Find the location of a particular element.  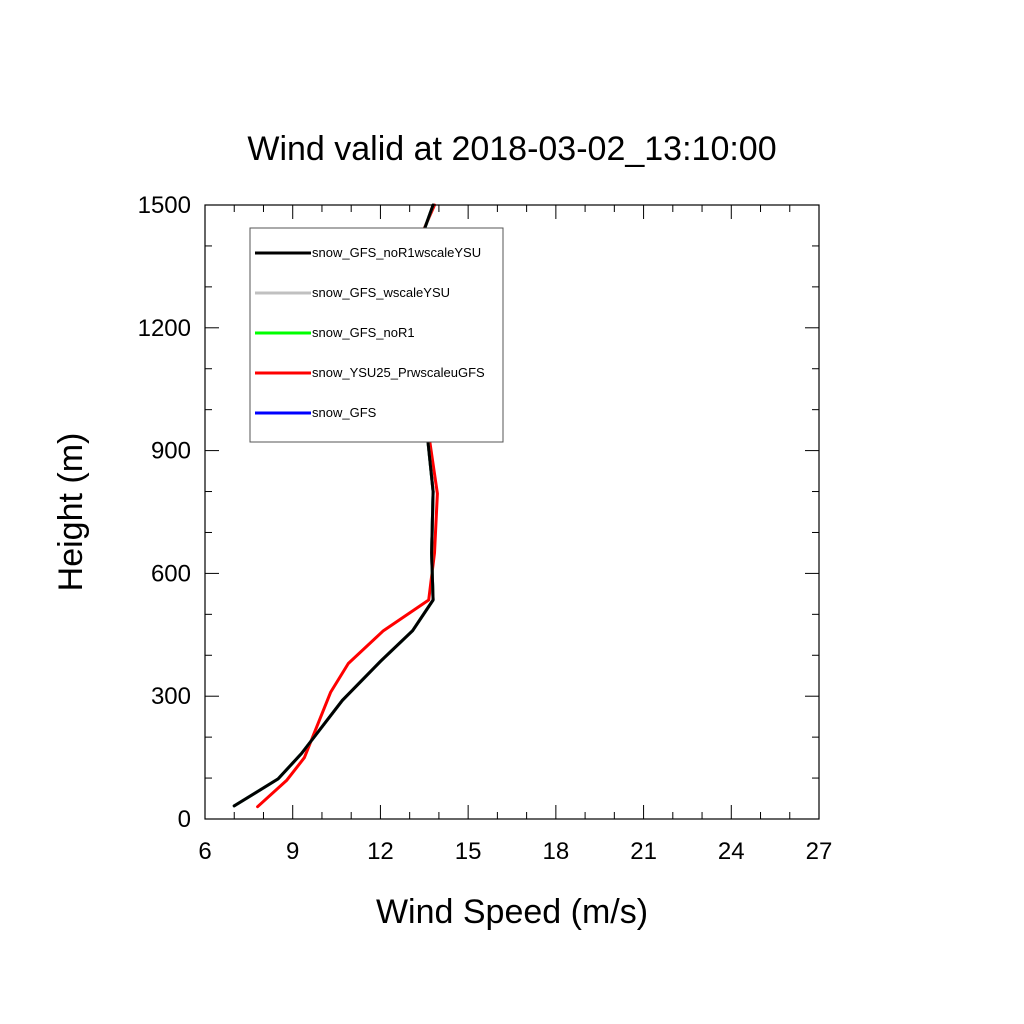

x-tick-label: 27 is located at coordinates (819, 851).